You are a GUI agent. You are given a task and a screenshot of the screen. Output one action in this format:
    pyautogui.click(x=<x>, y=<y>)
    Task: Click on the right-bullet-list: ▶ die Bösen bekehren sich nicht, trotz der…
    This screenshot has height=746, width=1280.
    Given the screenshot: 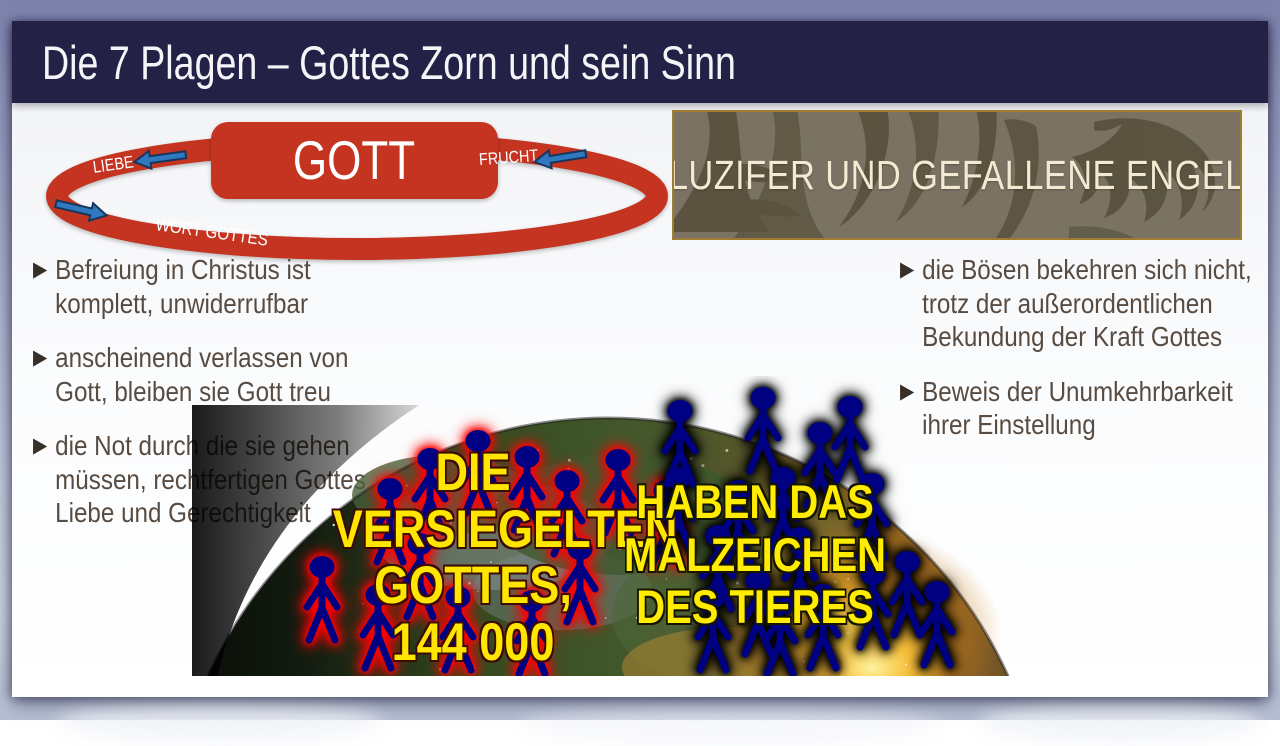 What is the action you would take?
    pyautogui.click(x=1085, y=358)
    